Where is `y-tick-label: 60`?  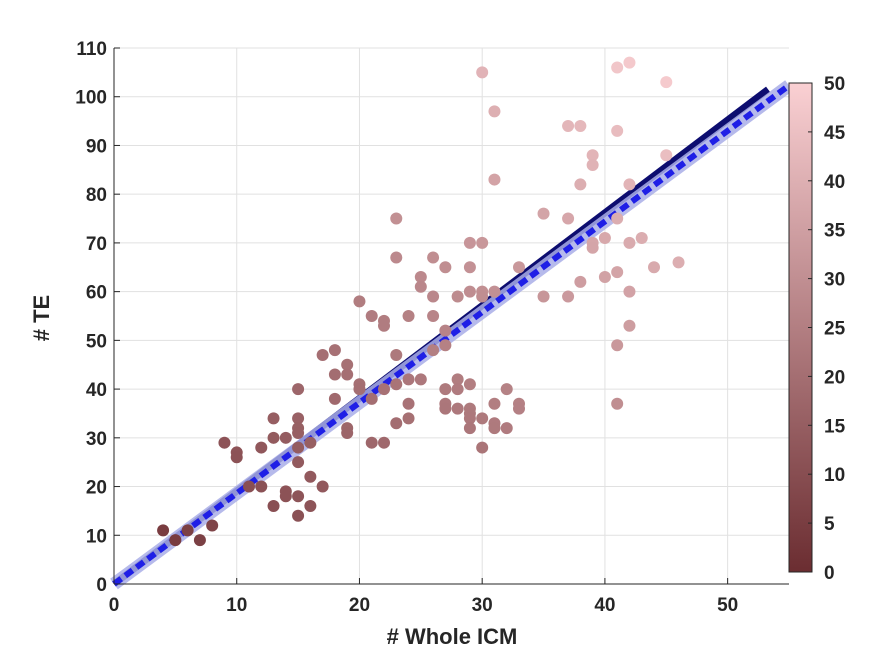
y-tick-label: 60 is located at coordinates (96, 293).